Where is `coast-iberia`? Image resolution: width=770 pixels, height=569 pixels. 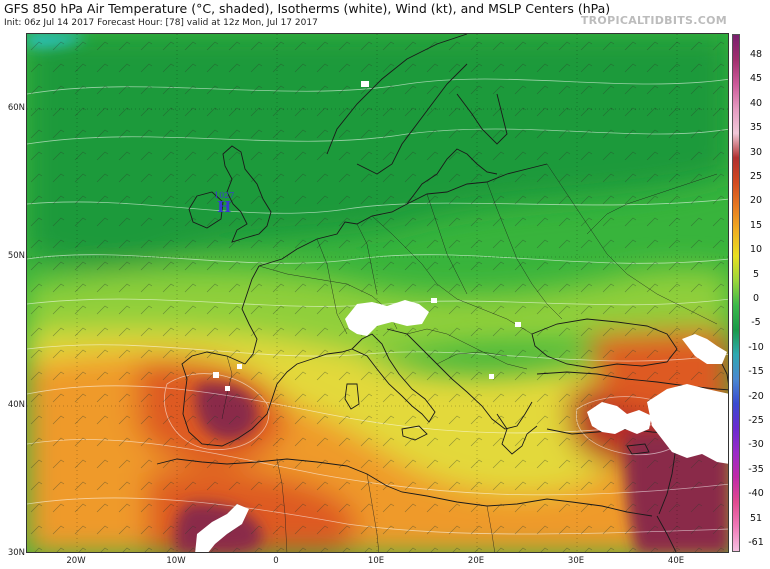
coast-iberia is located at coordinates (247, 399).